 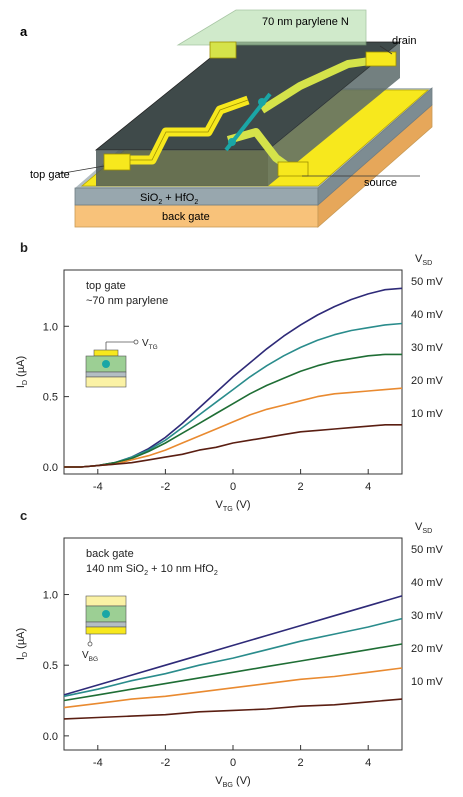 What do you see at coordinates (427, 616) in the screenshot?
I see `panel-c-series-label-2: 30 mV` at bounding box center [427, 616].